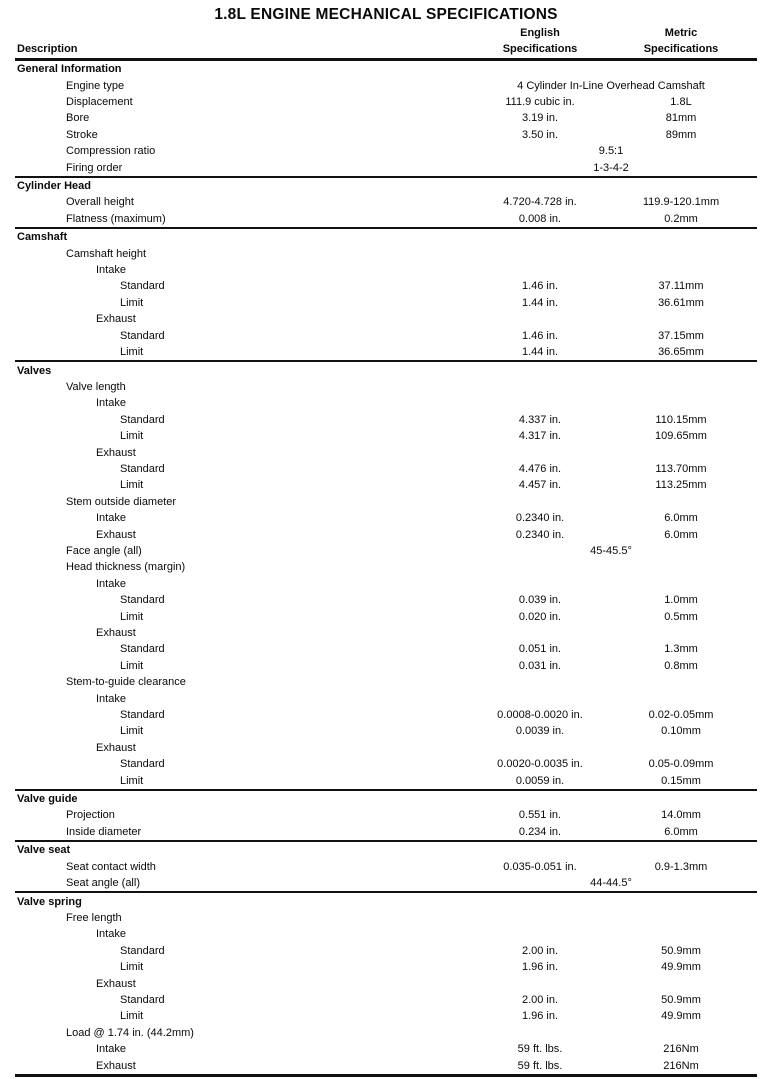 This screenshot has height=1079, width=770. I want to click on spec-row: Standard 4.337 in. 110.15mm, so click(386, 420).